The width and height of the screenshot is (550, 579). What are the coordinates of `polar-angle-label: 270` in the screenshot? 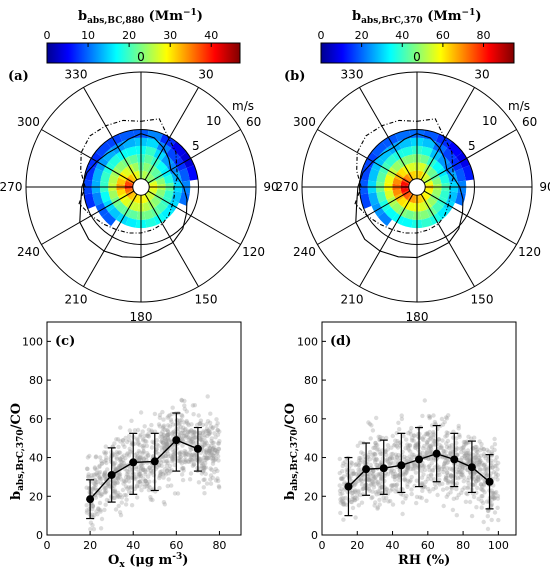 It's located at (287, 187).